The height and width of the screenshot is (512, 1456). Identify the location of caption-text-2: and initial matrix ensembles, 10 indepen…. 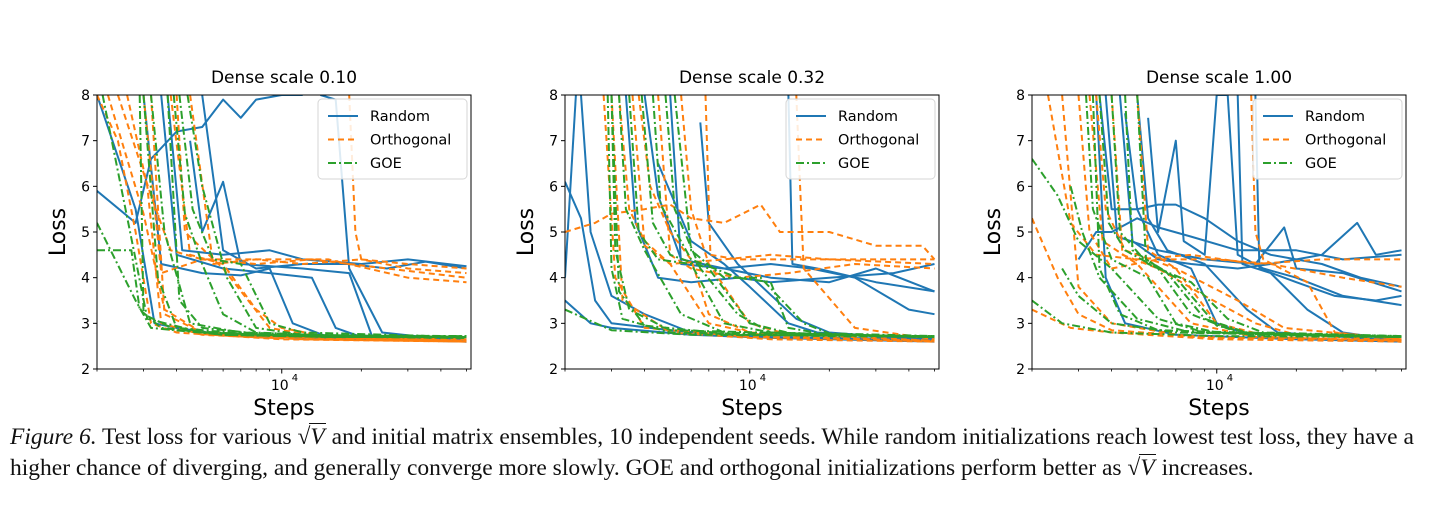
(712, 452).